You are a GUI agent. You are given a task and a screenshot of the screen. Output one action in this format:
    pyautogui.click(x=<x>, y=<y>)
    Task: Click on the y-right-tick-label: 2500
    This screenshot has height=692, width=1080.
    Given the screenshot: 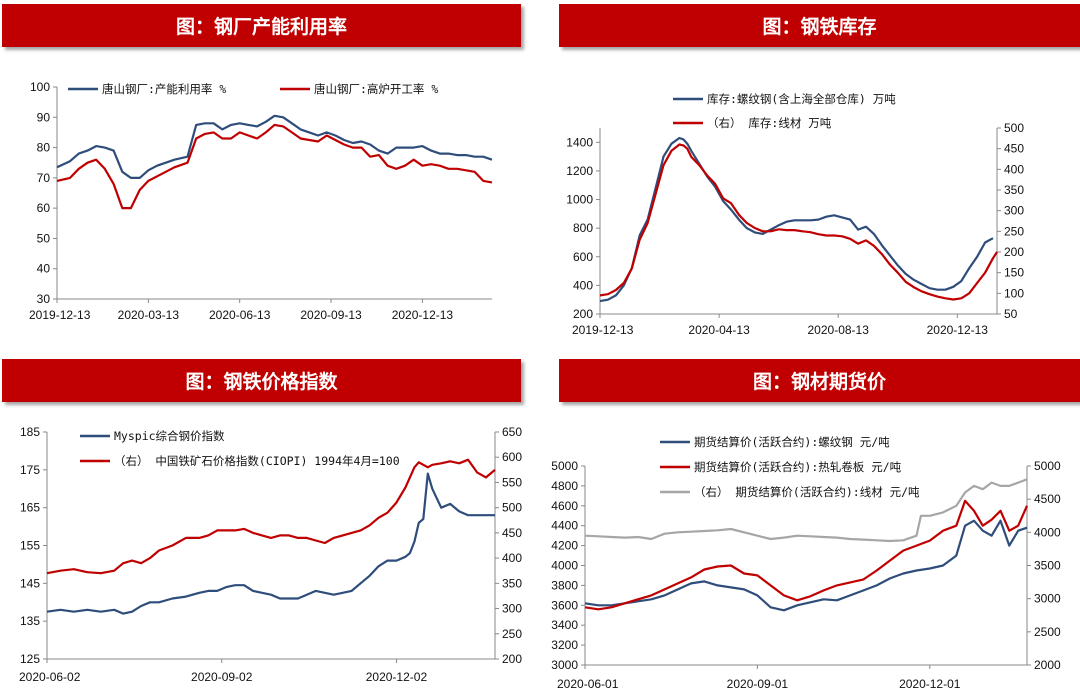 What is the action you would take?
    pyautogui.click(x=1047, y=632)
    